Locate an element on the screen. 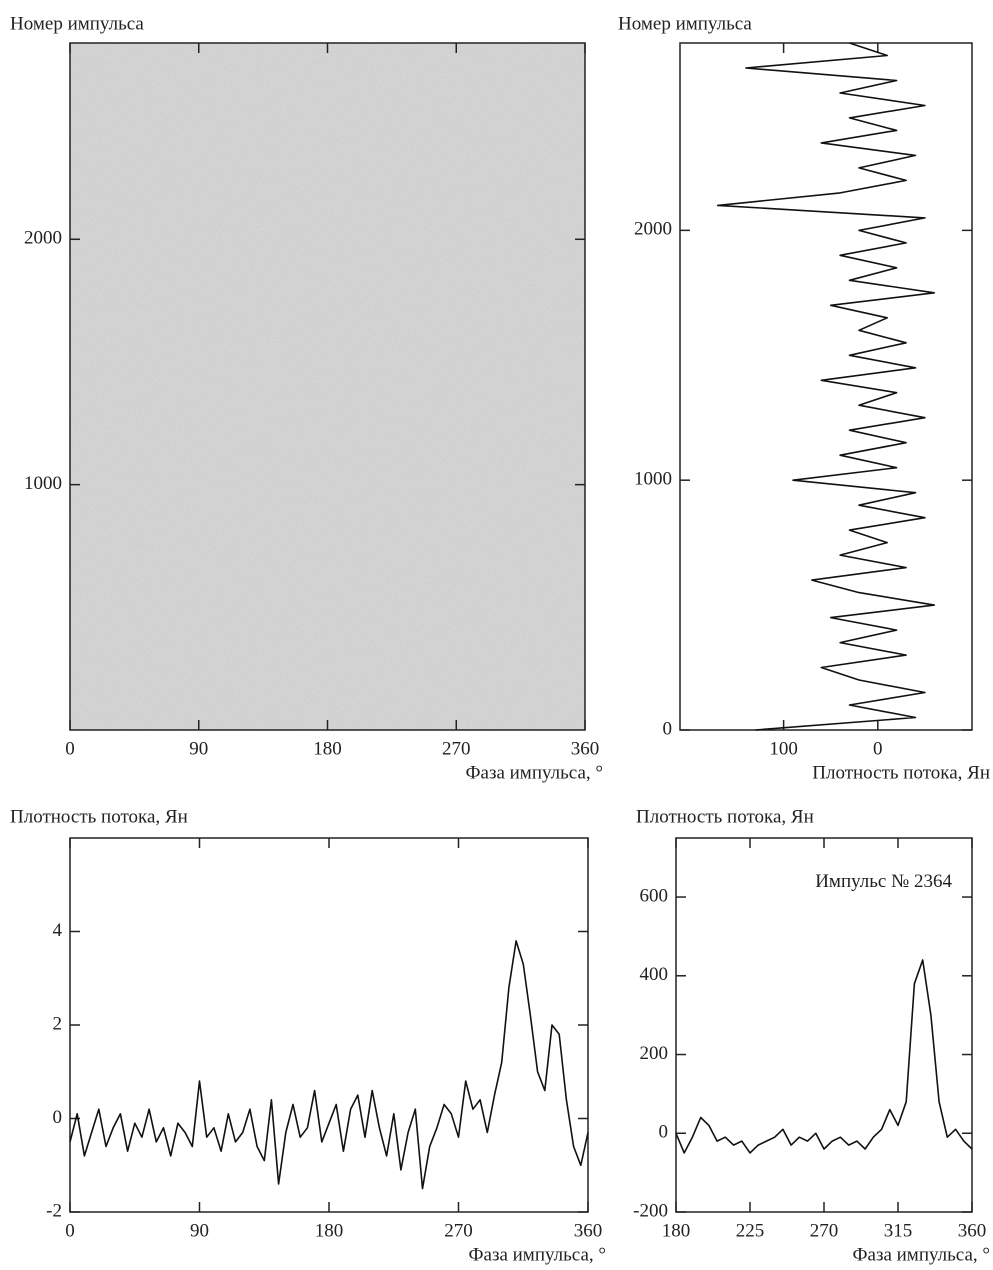 The width and height of the screenshot is (993, 1270). y-tick-label: 4 is located at coordinates (58, 930).